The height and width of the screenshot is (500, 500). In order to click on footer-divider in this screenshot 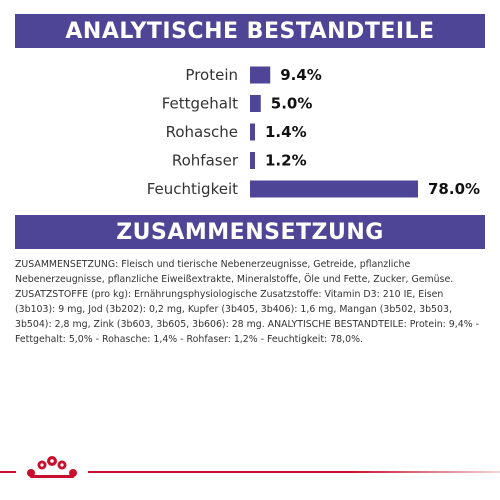, I will do `click(250, 472)`.